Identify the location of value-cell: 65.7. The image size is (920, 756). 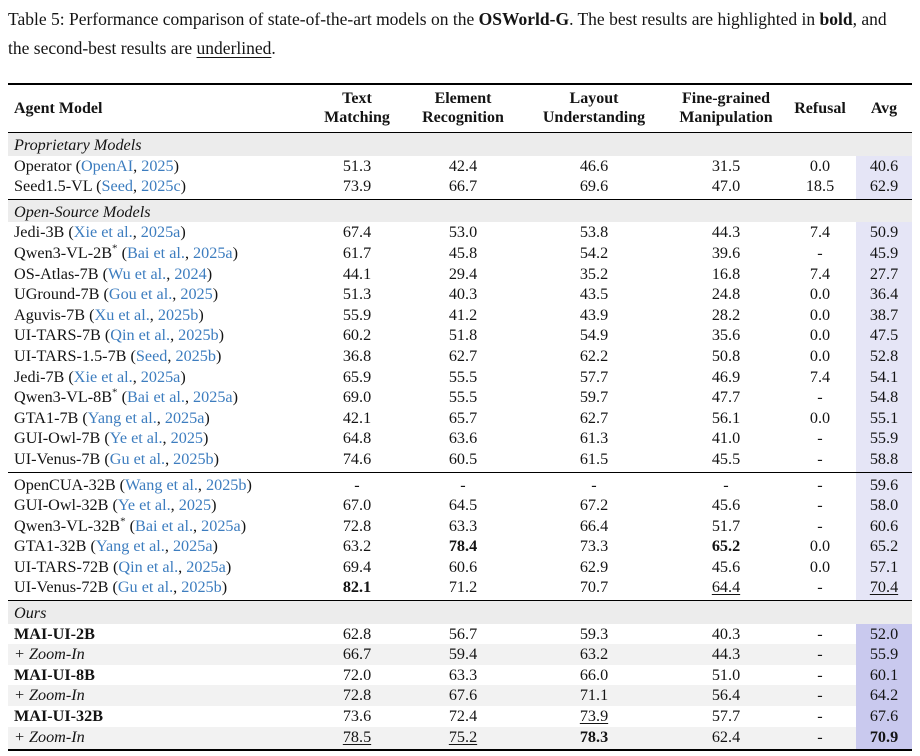
(463, 418).